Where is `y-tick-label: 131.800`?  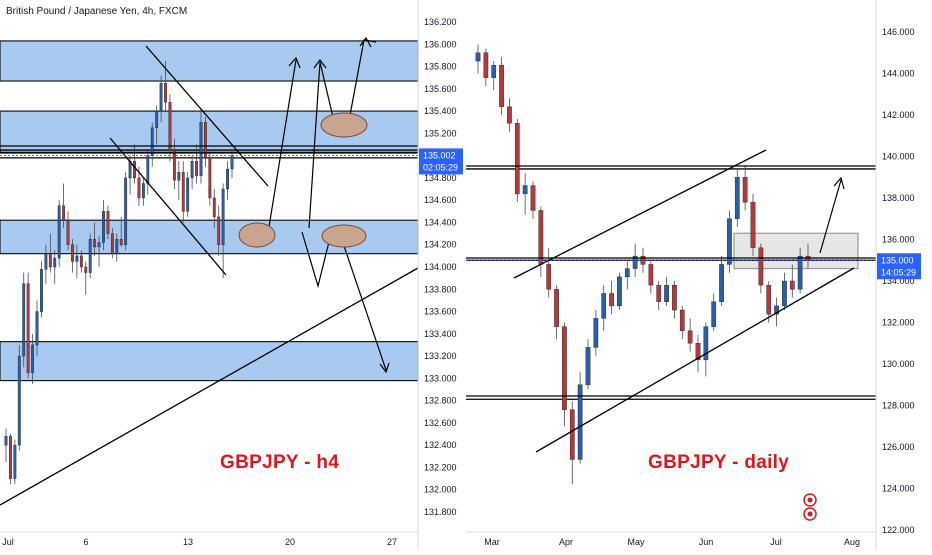
y-tick-label: 131.800 is located at coordinates (440, 512).